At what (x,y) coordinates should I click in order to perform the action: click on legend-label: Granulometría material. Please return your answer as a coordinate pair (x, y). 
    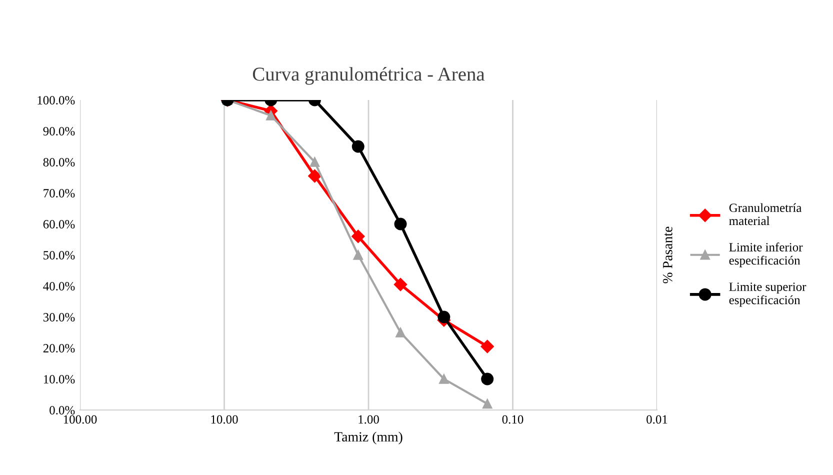
    Looking at the image, I should click on (765, 214).